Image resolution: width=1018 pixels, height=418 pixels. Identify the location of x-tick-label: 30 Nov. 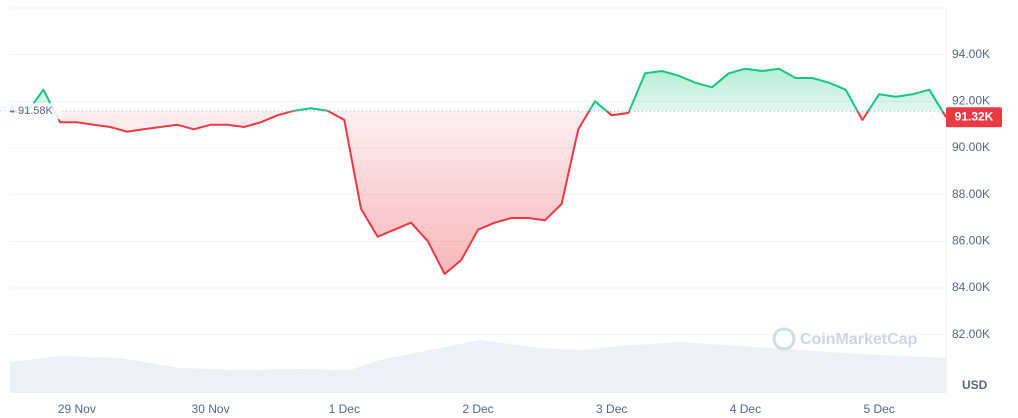
(211, 409).